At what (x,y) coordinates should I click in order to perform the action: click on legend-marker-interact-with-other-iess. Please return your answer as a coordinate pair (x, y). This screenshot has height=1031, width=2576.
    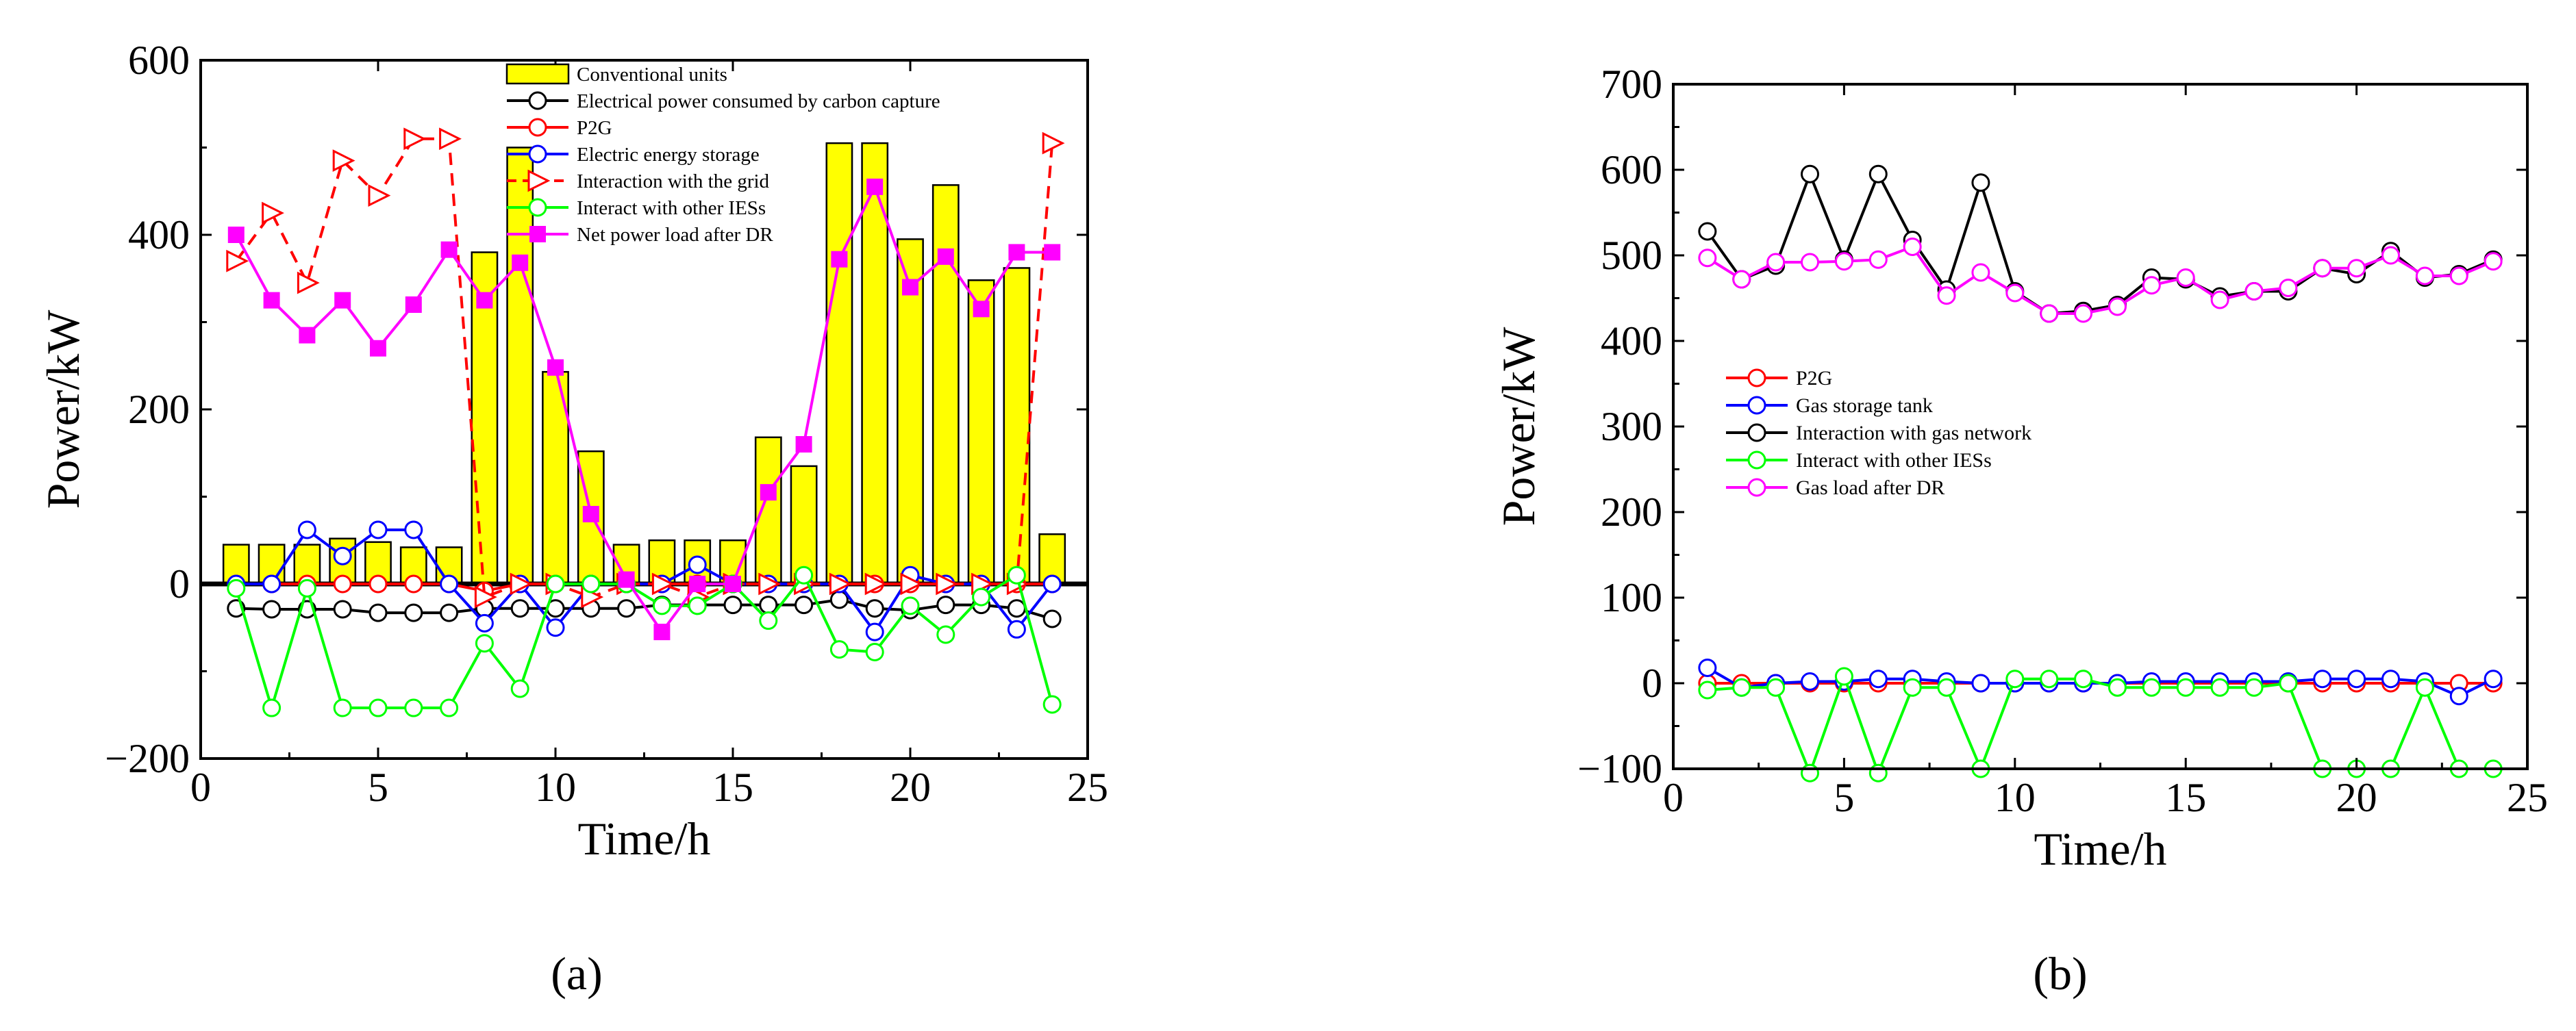
    Looking at the image, I should click on (1756, 460).